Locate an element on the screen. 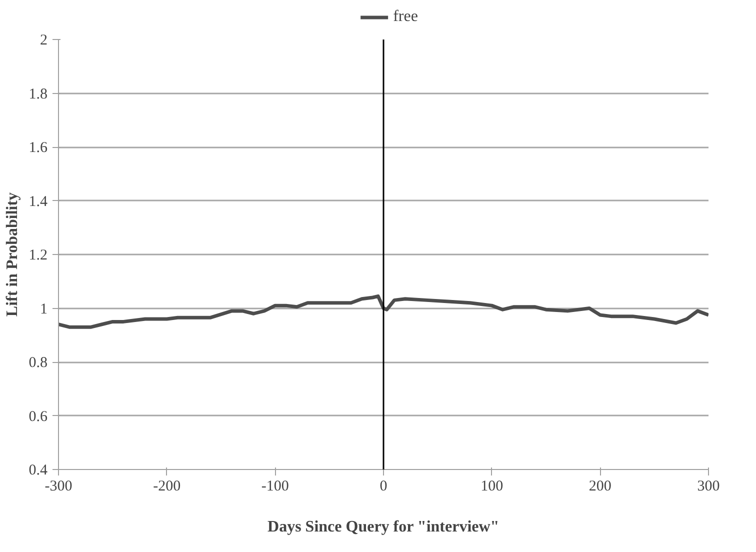 This screenshot has height=552, width=756. y-axis-title: Lift in Probability is located at coordinates (12, 254).